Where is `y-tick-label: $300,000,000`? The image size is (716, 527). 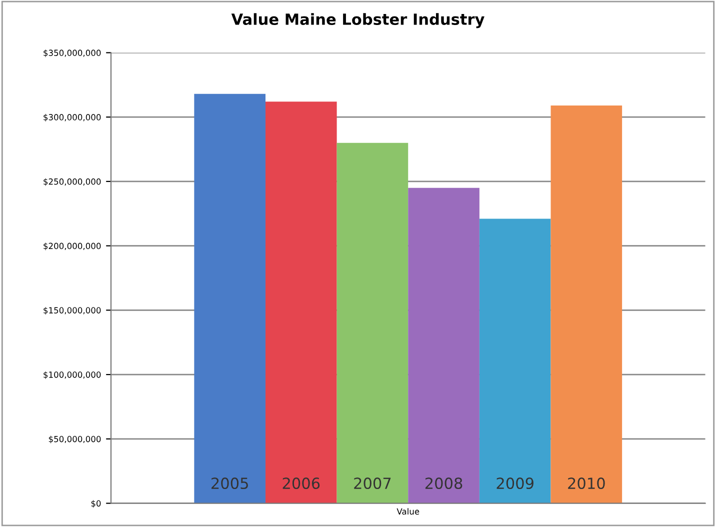 y-tick-label: $300,000,000 is located at coordinates (72, 118).